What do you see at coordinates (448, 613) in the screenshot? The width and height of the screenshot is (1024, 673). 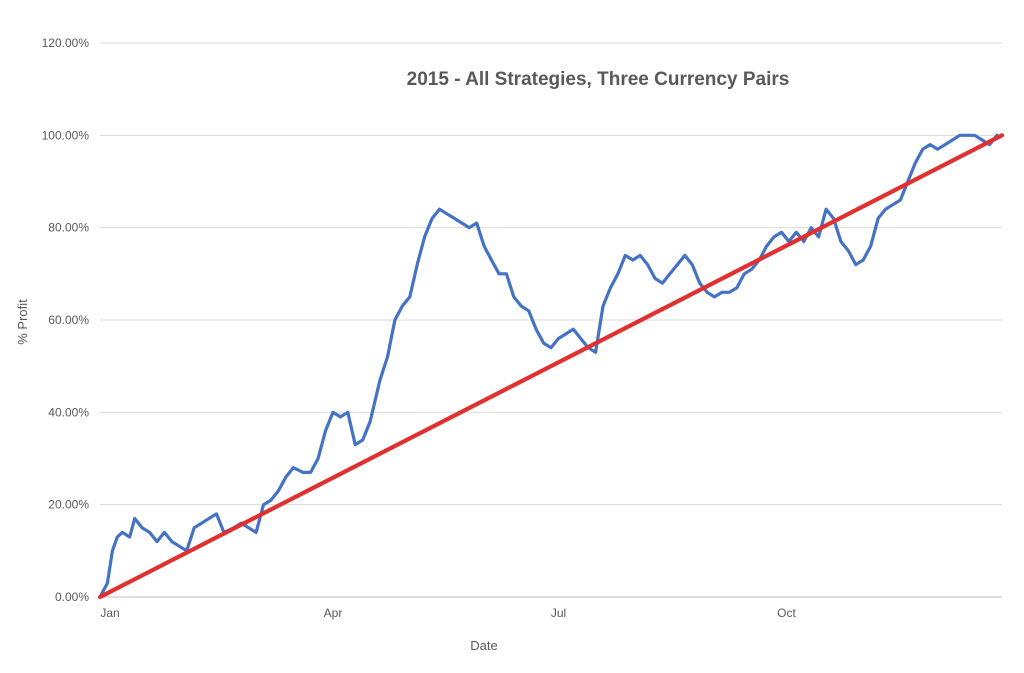 I see `x-axis-ticks: Jan Apr Jul Oct` at bounding box center [448, 613].